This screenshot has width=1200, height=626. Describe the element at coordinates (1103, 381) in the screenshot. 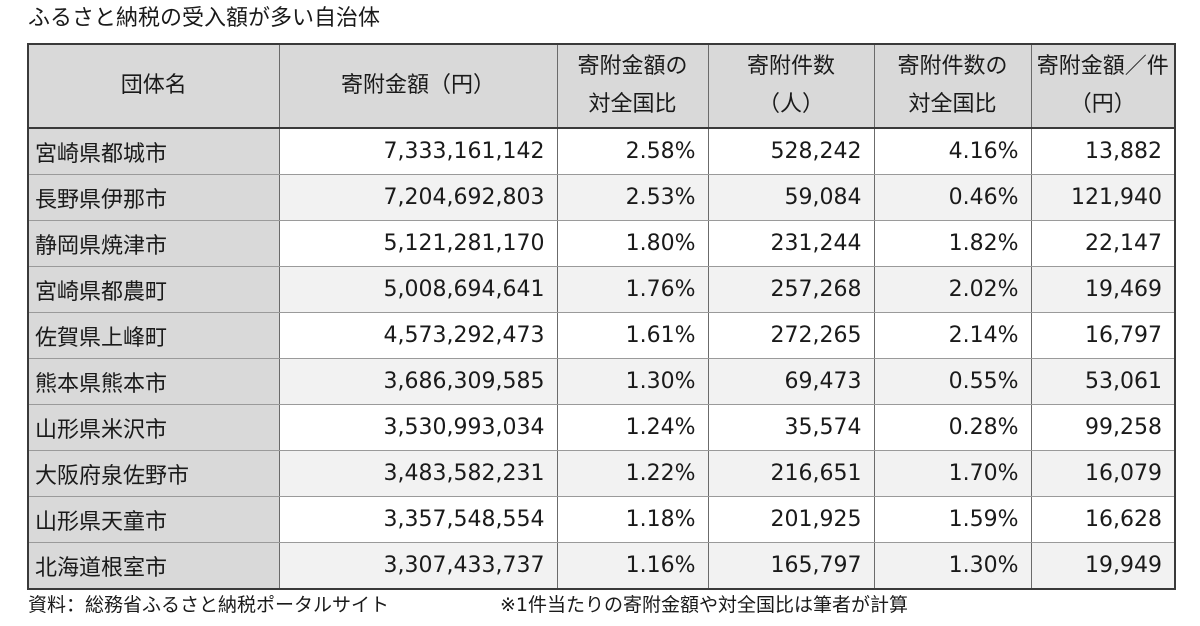

I see `value-cell: 53,061` at that location.